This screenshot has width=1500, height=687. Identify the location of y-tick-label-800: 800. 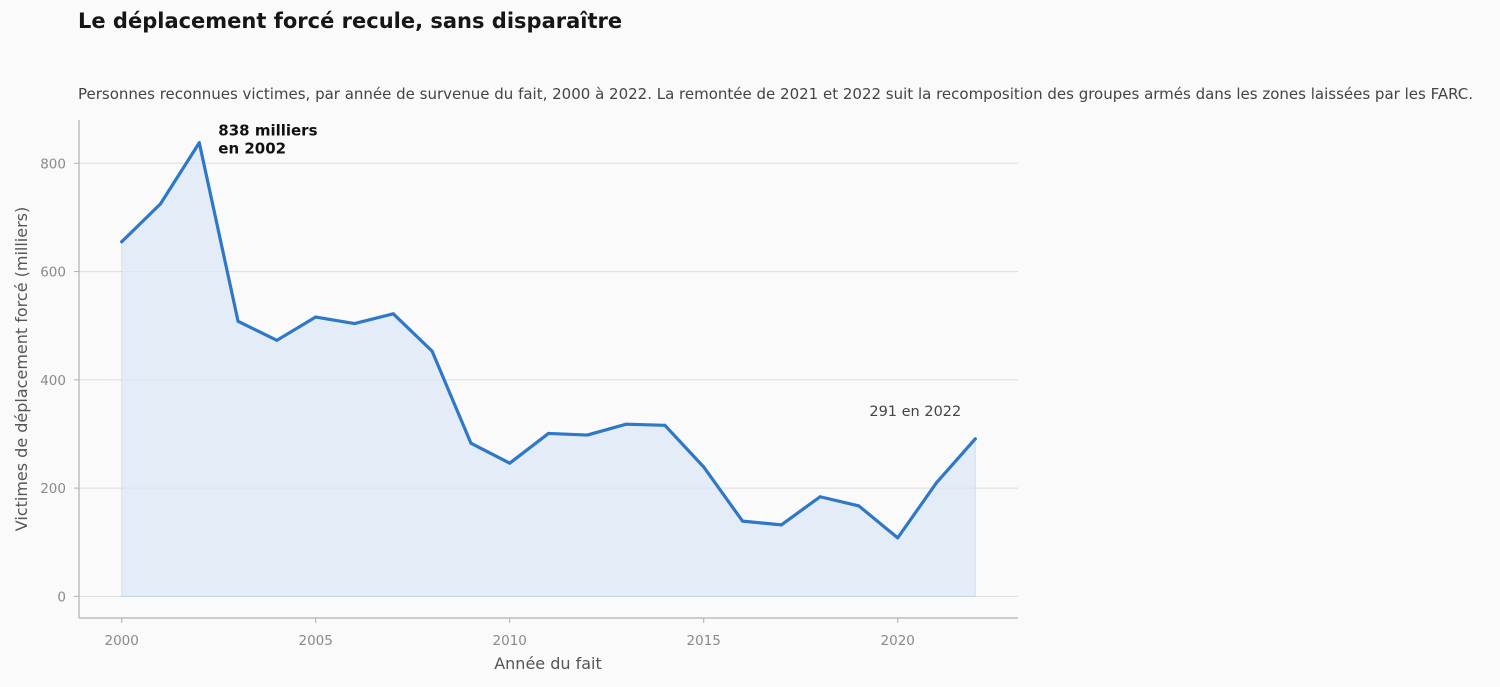
(53, 164).